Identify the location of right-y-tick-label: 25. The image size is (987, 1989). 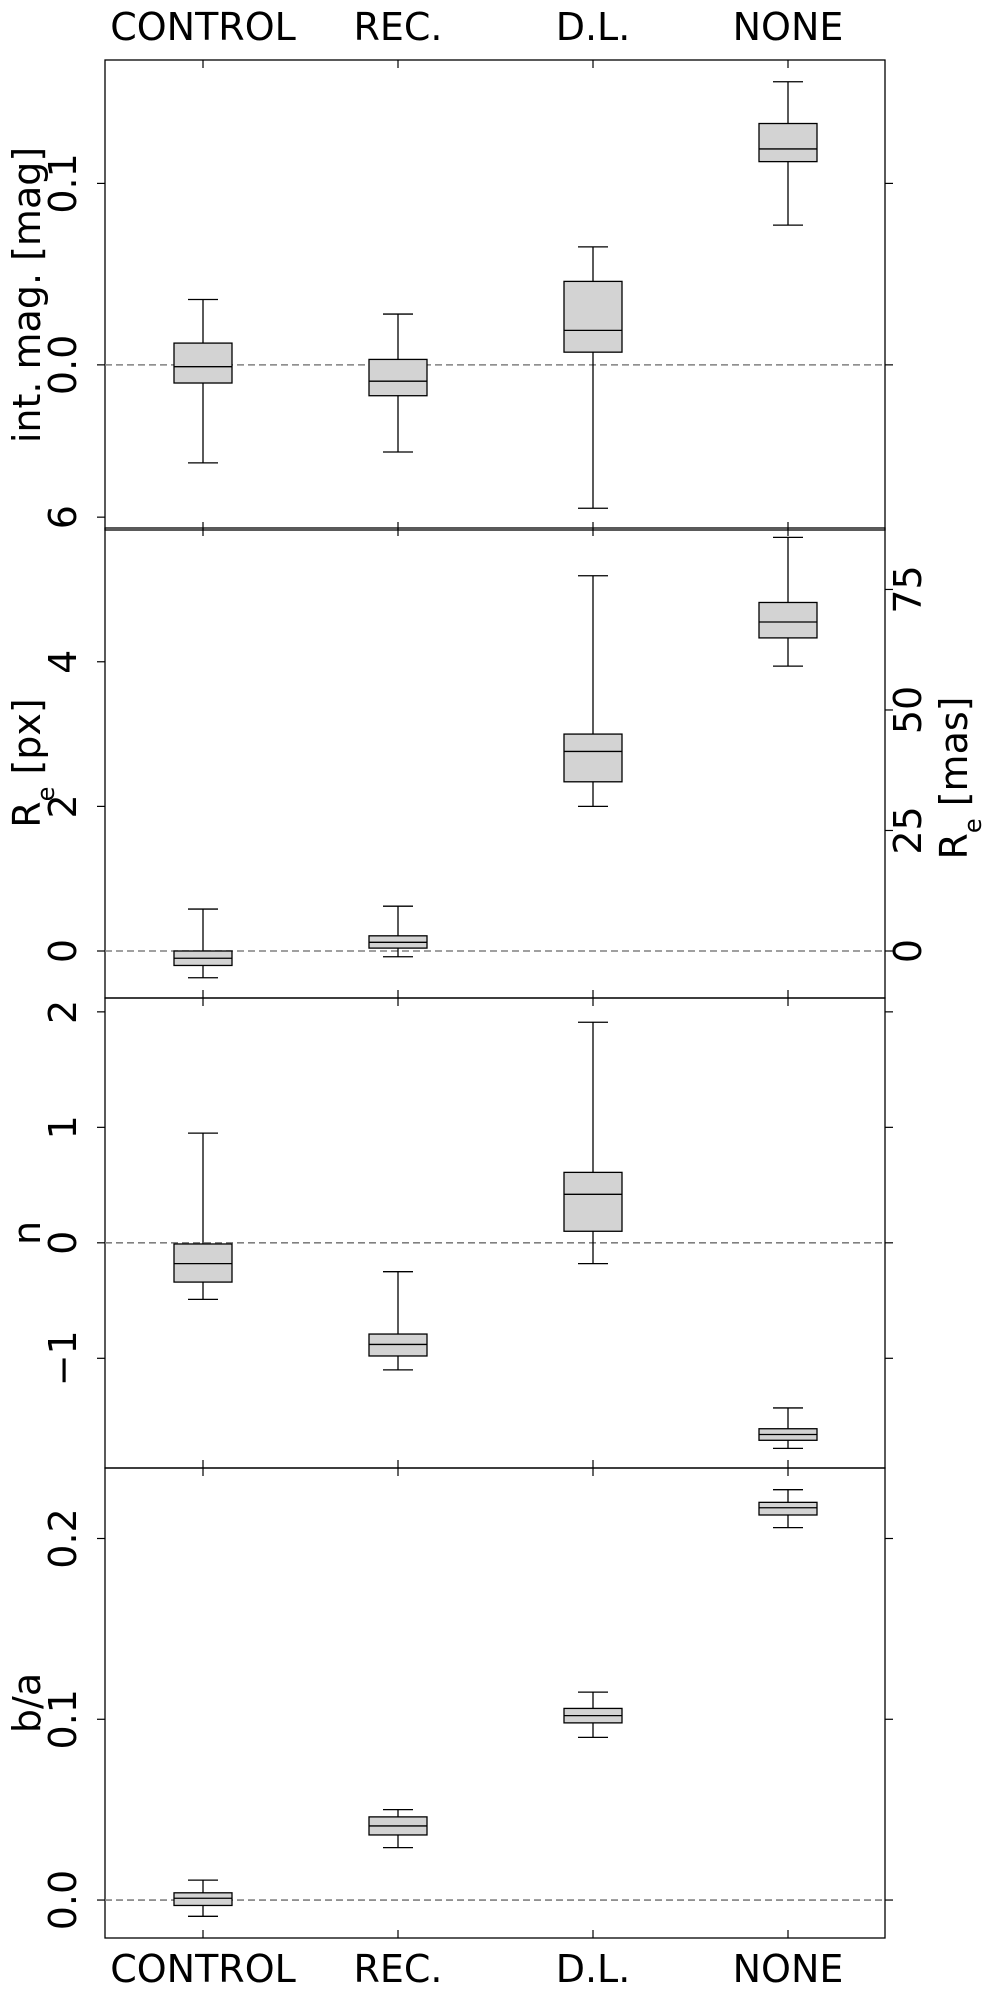
(908, 830).